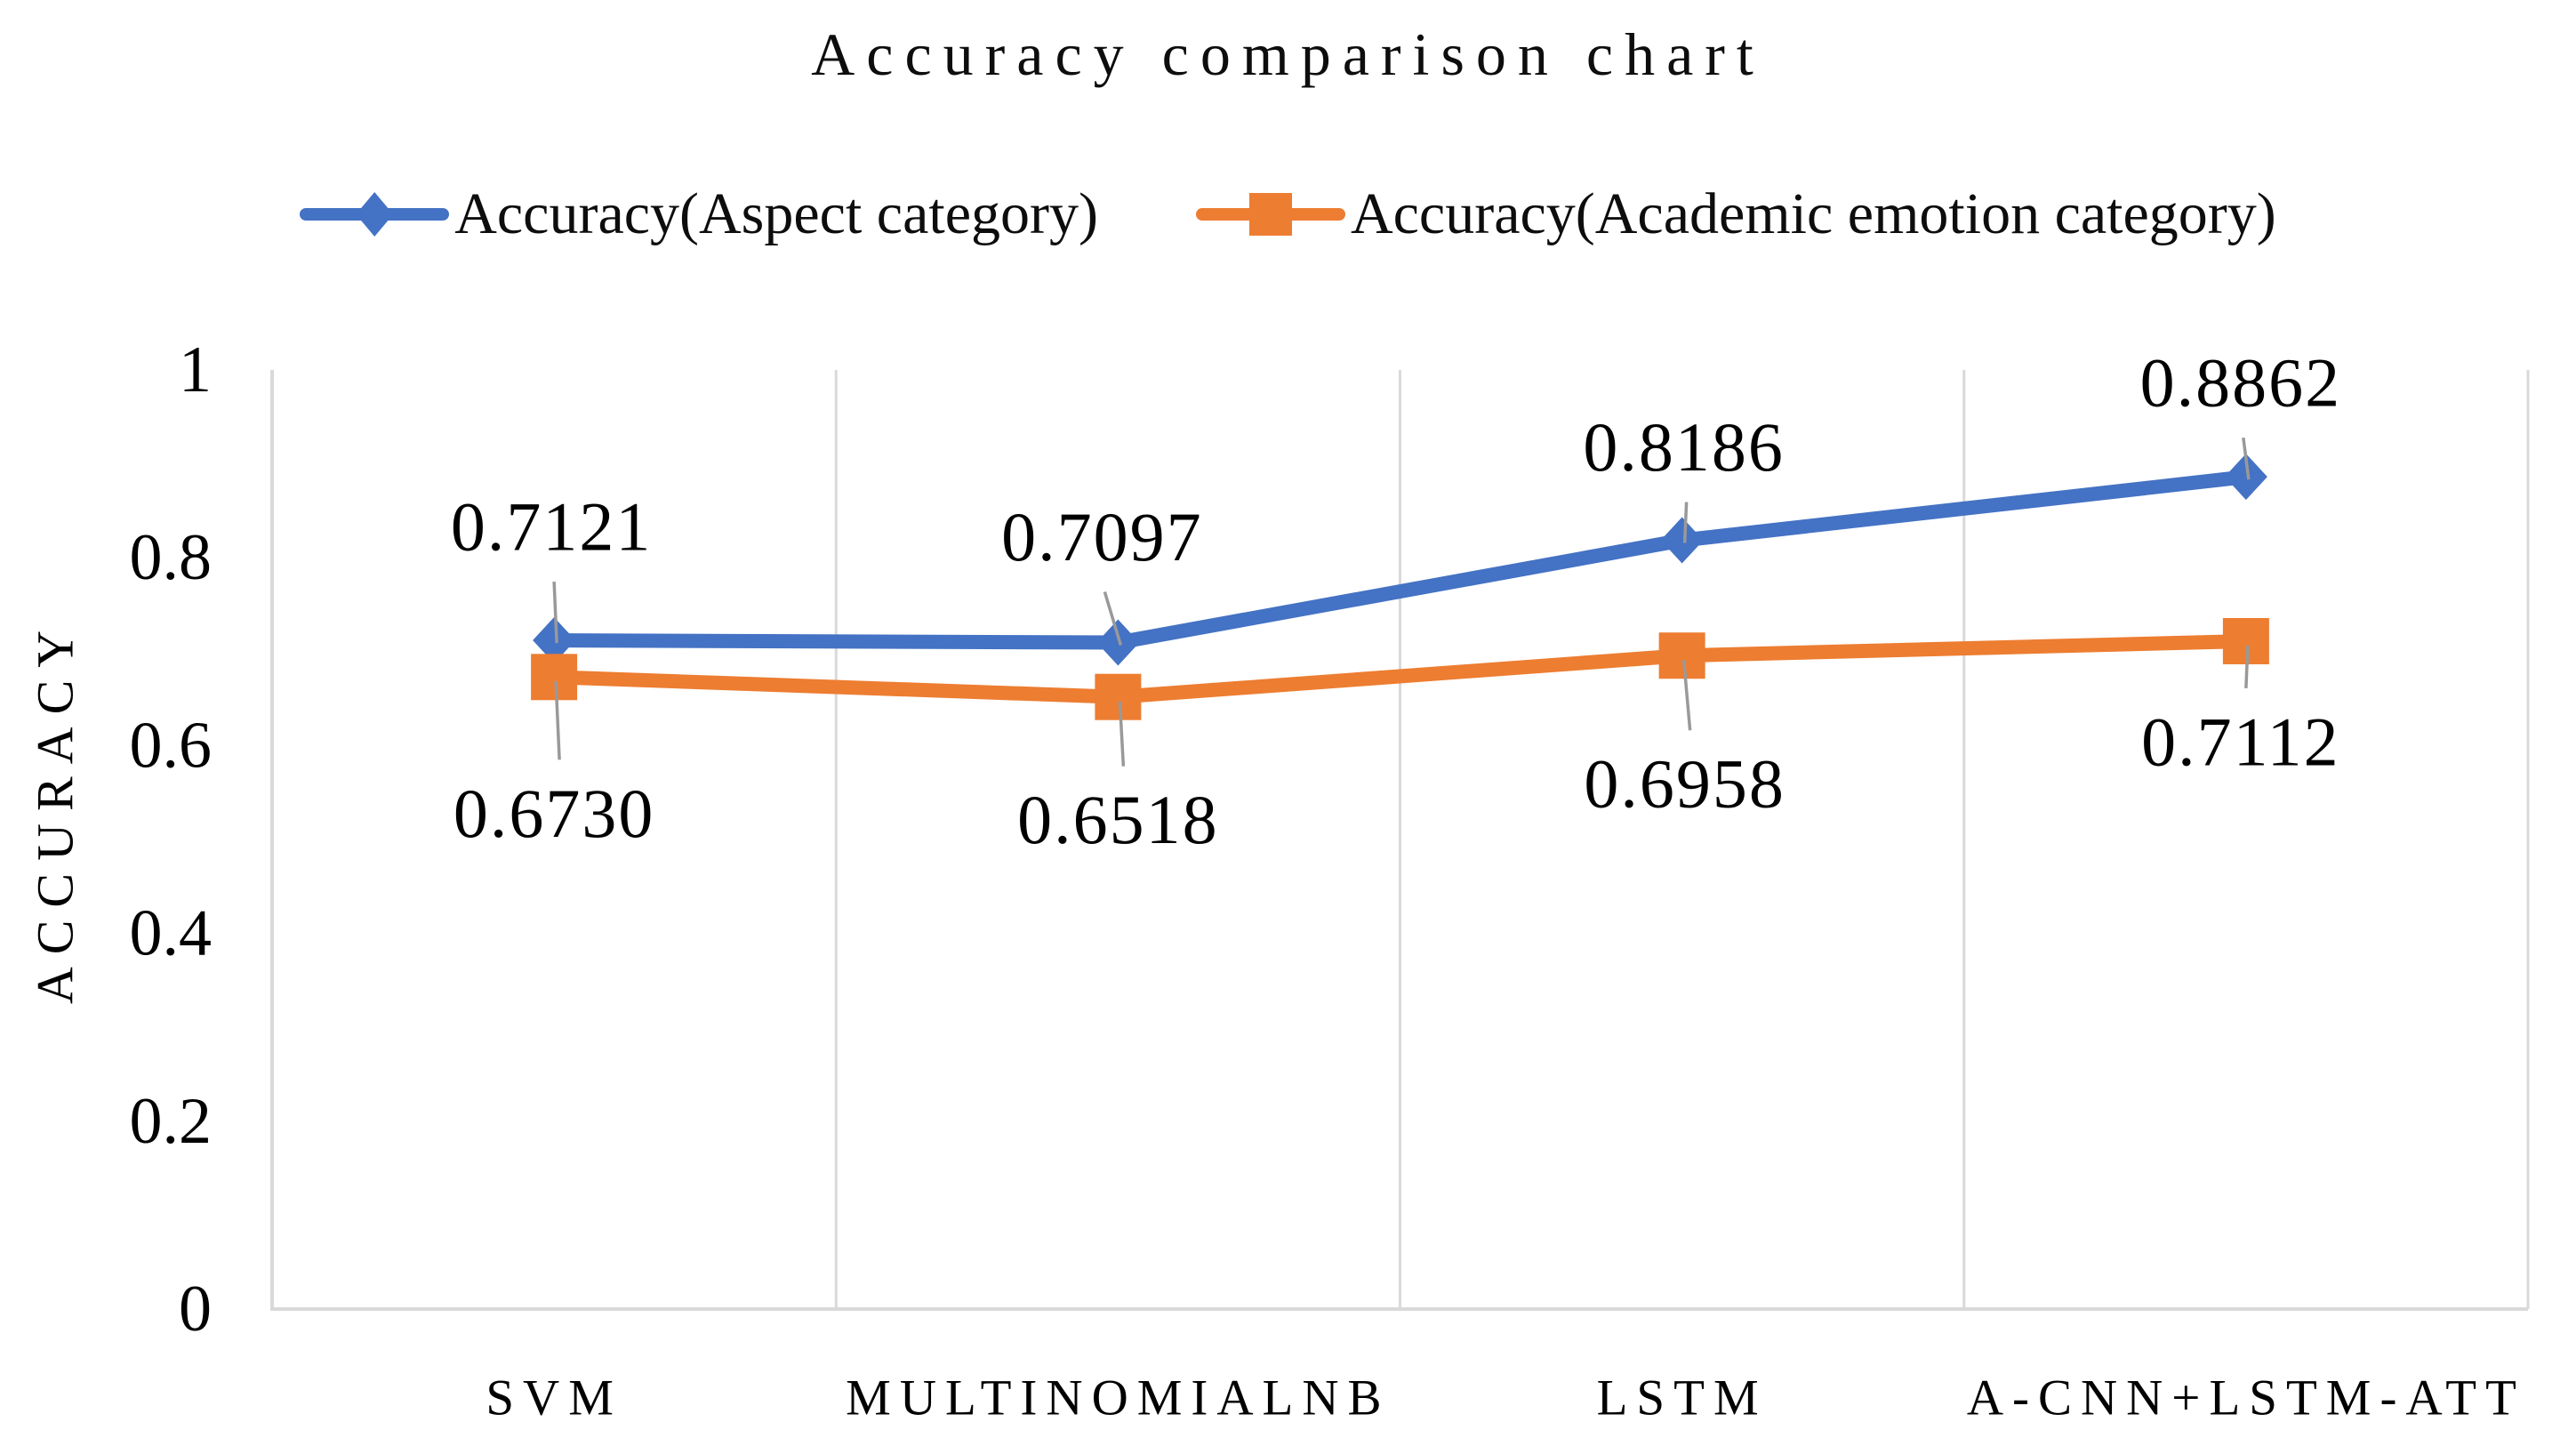  What do you see at coordinates (1118, 1398) in the screenshot?
I see `x-category-label: MULTINOMIALNB` at bounding box center [1118, 1398].